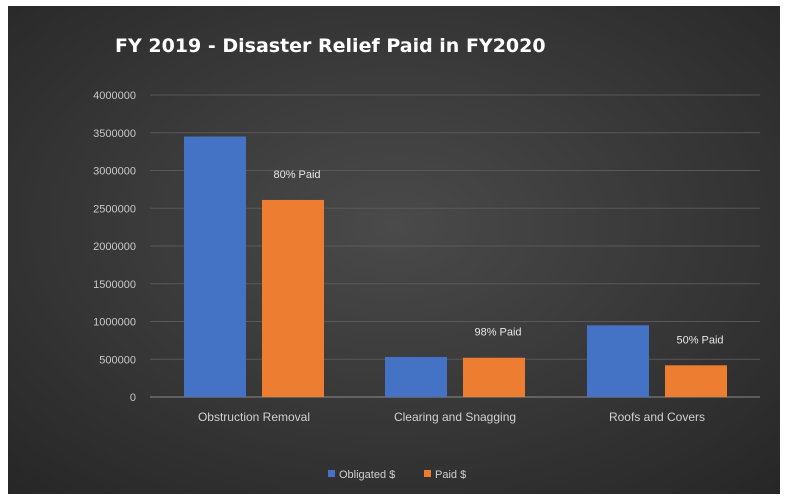 The image size is (785, 499). I want to click on y-tick-label: 2000000, so click(114, 247).